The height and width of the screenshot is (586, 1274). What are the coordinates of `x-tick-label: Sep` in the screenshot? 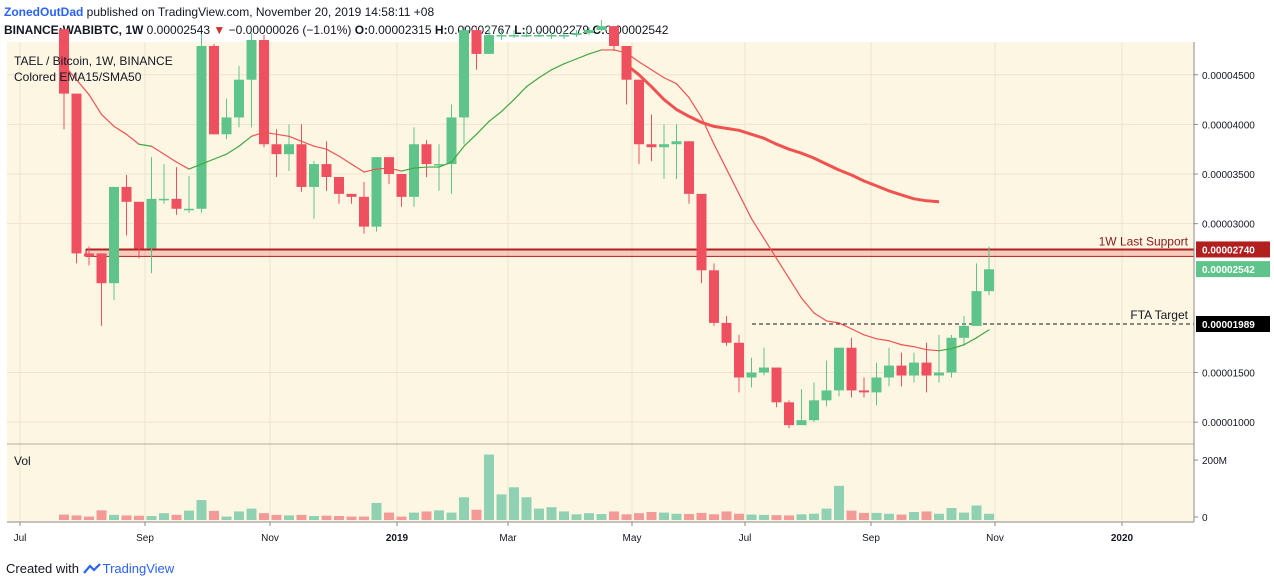 It's located at (145, 538).